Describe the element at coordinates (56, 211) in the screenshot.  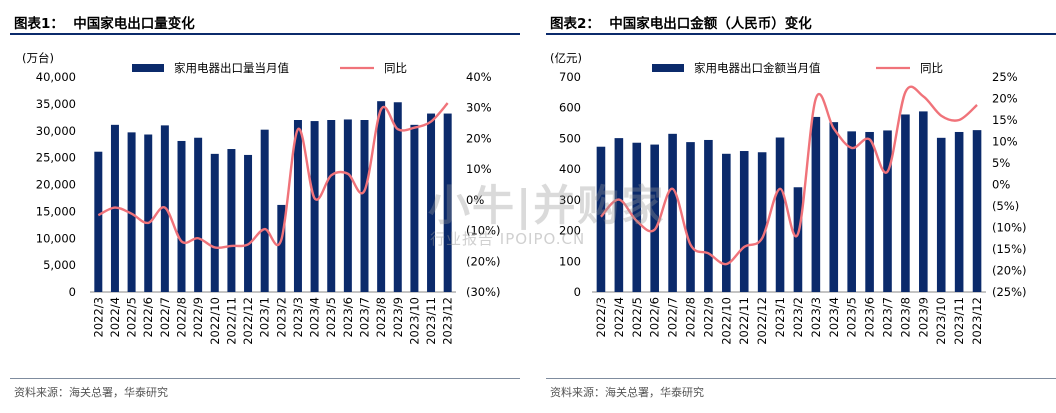
I see `left-axis-tick-label: 15,000` at that location.